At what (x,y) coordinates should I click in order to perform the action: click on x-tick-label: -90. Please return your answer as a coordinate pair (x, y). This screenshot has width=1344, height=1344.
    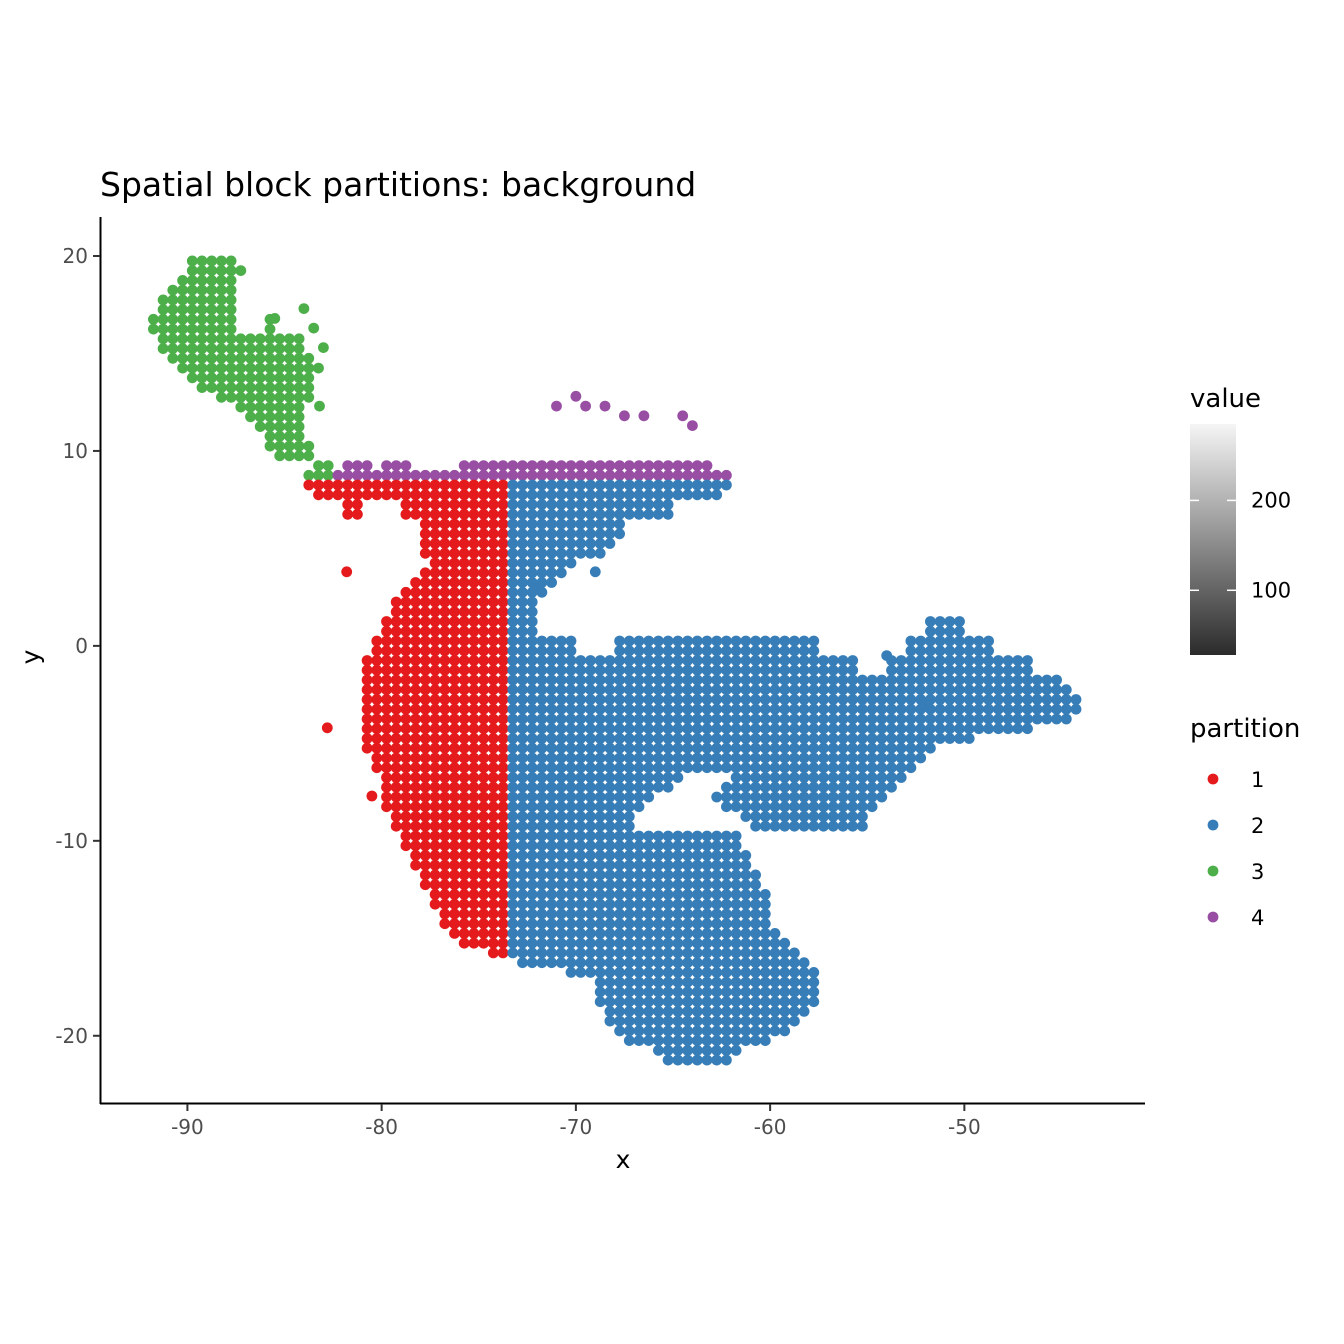
    Looking at the image, I should click on (187, 1127).